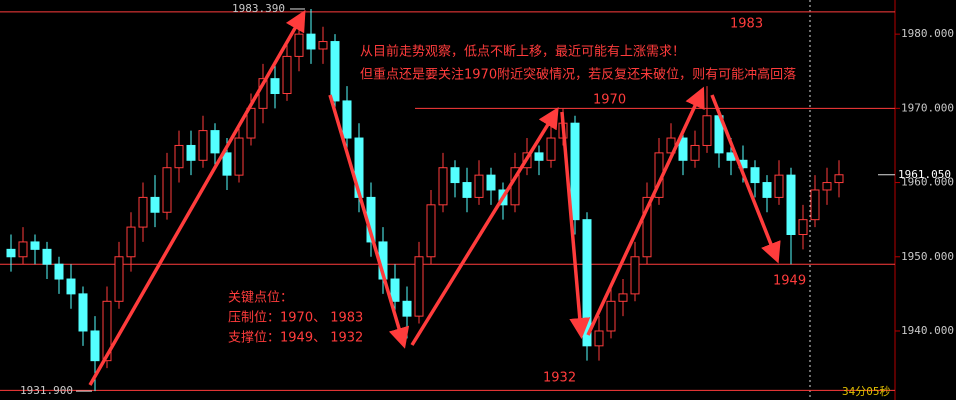 Image resolution: width=956 pixels, height=400 pixels. What do you see at coordinates (609, 100) in the screenshot?
I see `level-label: 1970` at bounding box center [609, 100].